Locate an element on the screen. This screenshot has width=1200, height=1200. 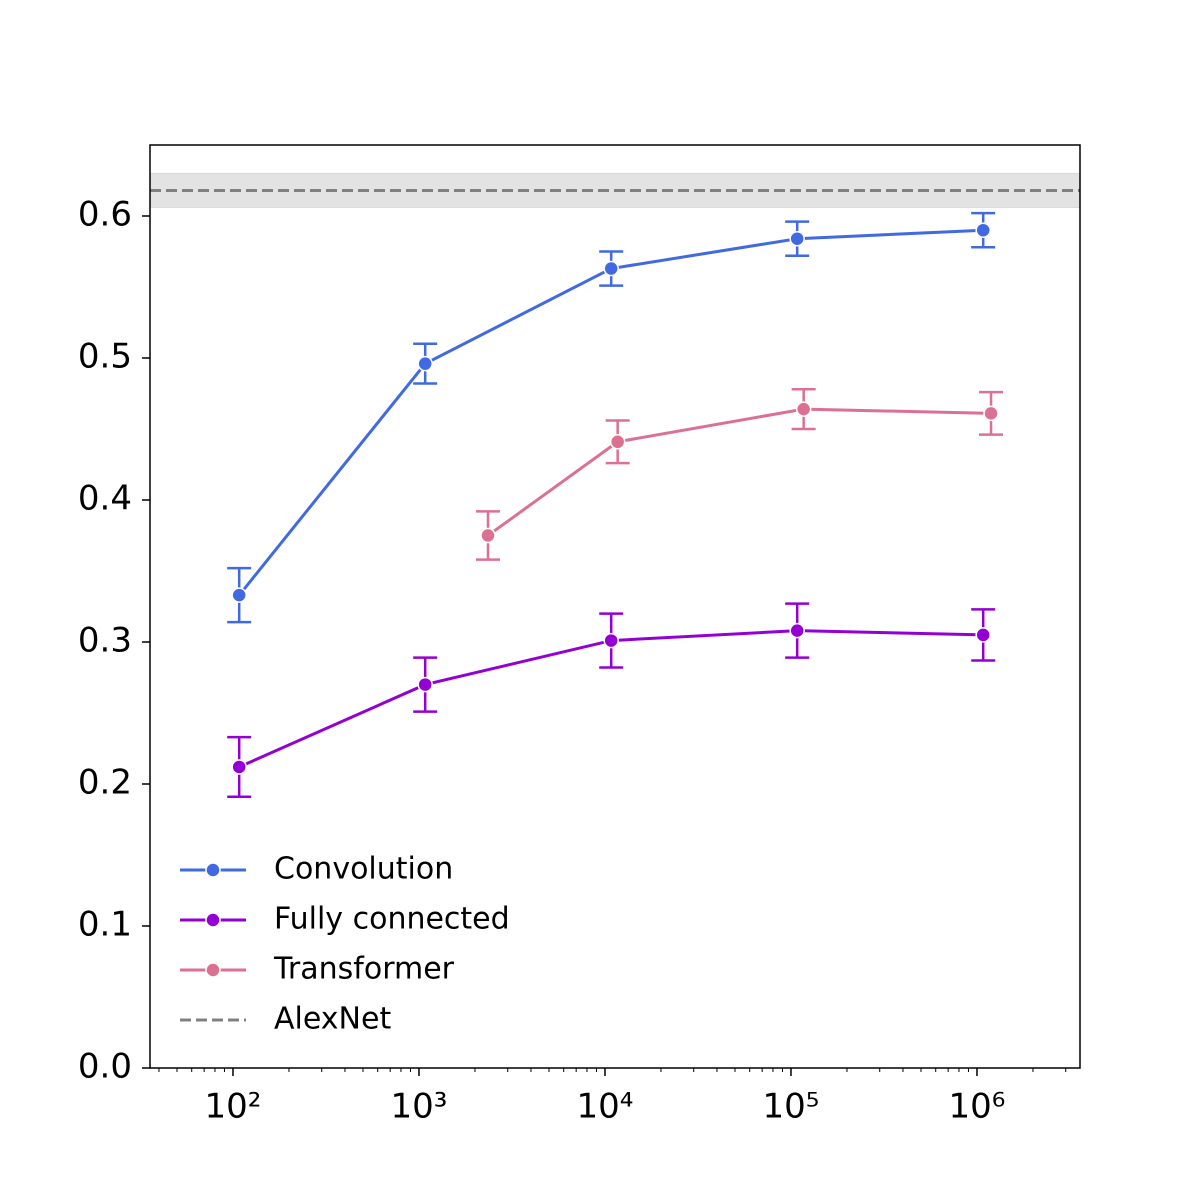
y-tick-label: 0.5 is located at coordinates (105, 357).